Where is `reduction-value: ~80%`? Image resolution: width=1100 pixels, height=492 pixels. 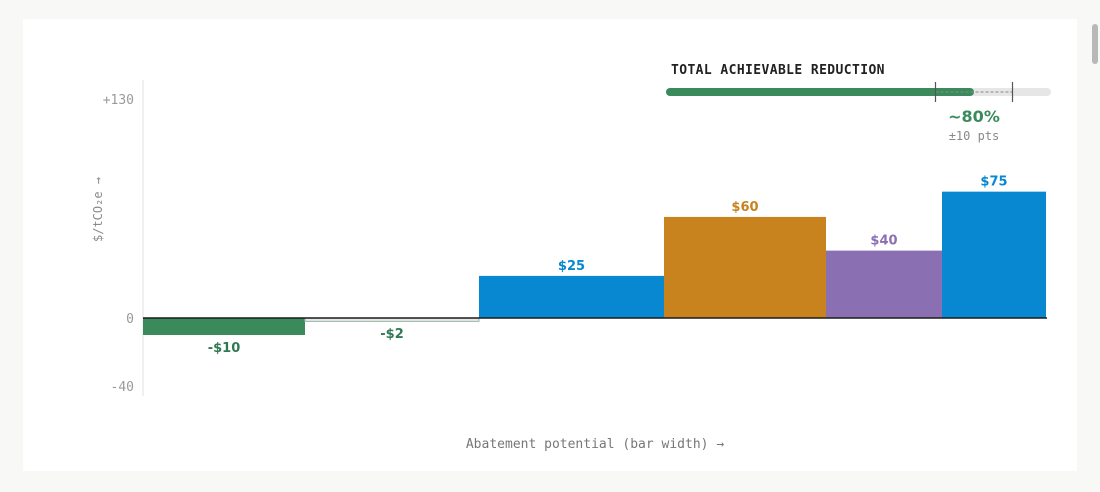
reduction-value: ~80% is located at coordinates (974, 116).